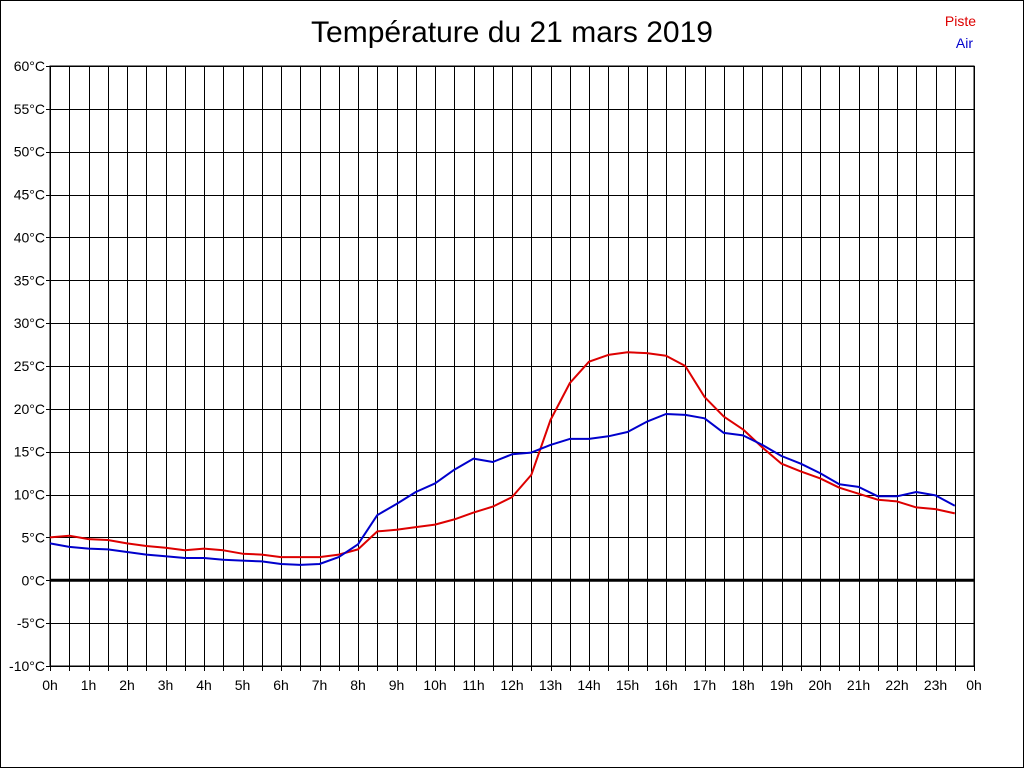 The image size is (1024, 768). What do you see at coordinates (29, 195) in the screenshot?
I see `y-tick-label: 45°C` at bounding box center [29, 195].